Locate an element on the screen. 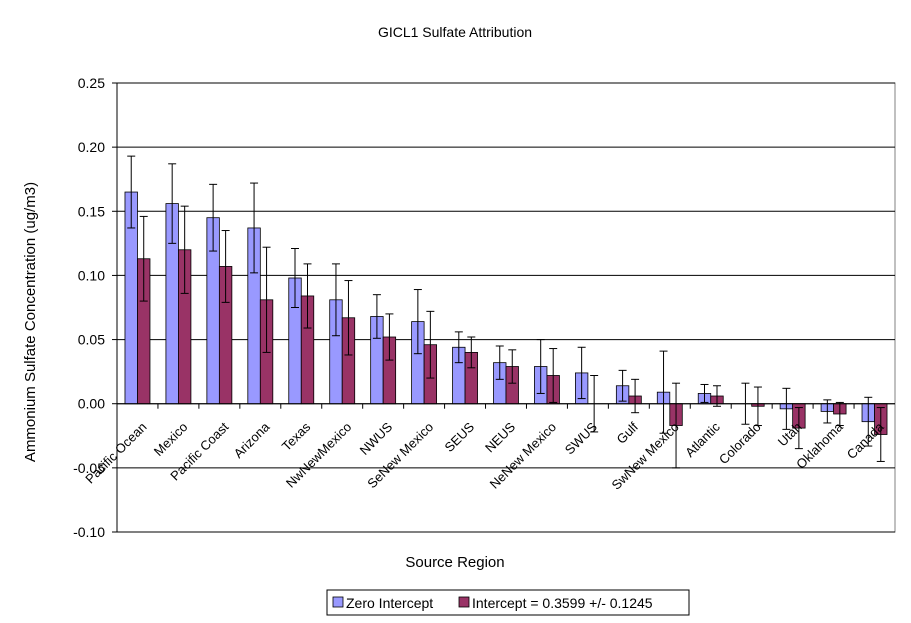 Image resolution: width=911 pixels, height=623 pixels. y-tick-label: 0.20 is located at coordinates (91, 147).